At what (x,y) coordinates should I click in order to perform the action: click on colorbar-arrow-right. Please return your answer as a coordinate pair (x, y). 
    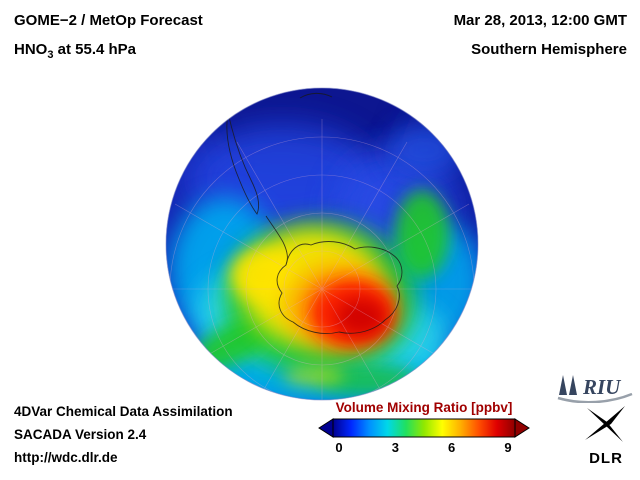
    Looking at the image, I should click on (522, 428).